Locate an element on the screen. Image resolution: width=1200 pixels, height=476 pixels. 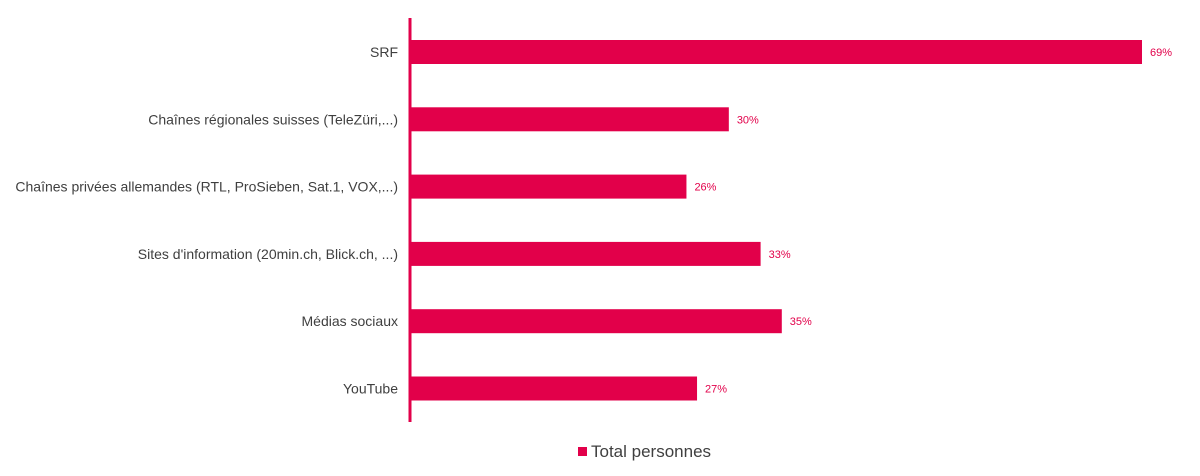
value-label-3: 33% is located at coordinates (780, 255).